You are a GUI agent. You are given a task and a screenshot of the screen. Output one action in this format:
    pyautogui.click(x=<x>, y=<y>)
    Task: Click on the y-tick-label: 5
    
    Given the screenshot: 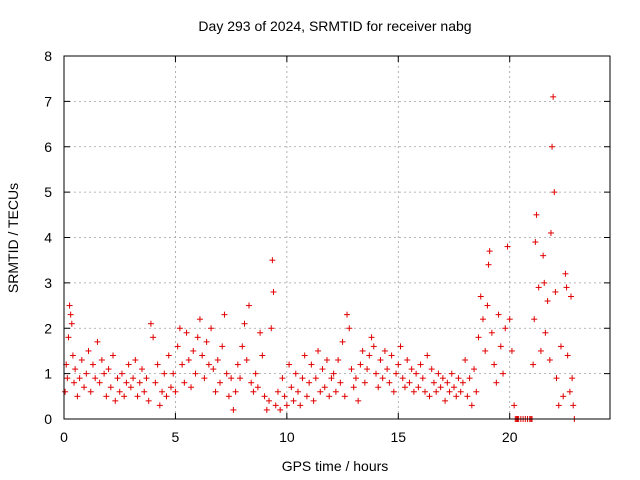 What is the action you would take?
    pyautogui.click(x=48, y=192)
    